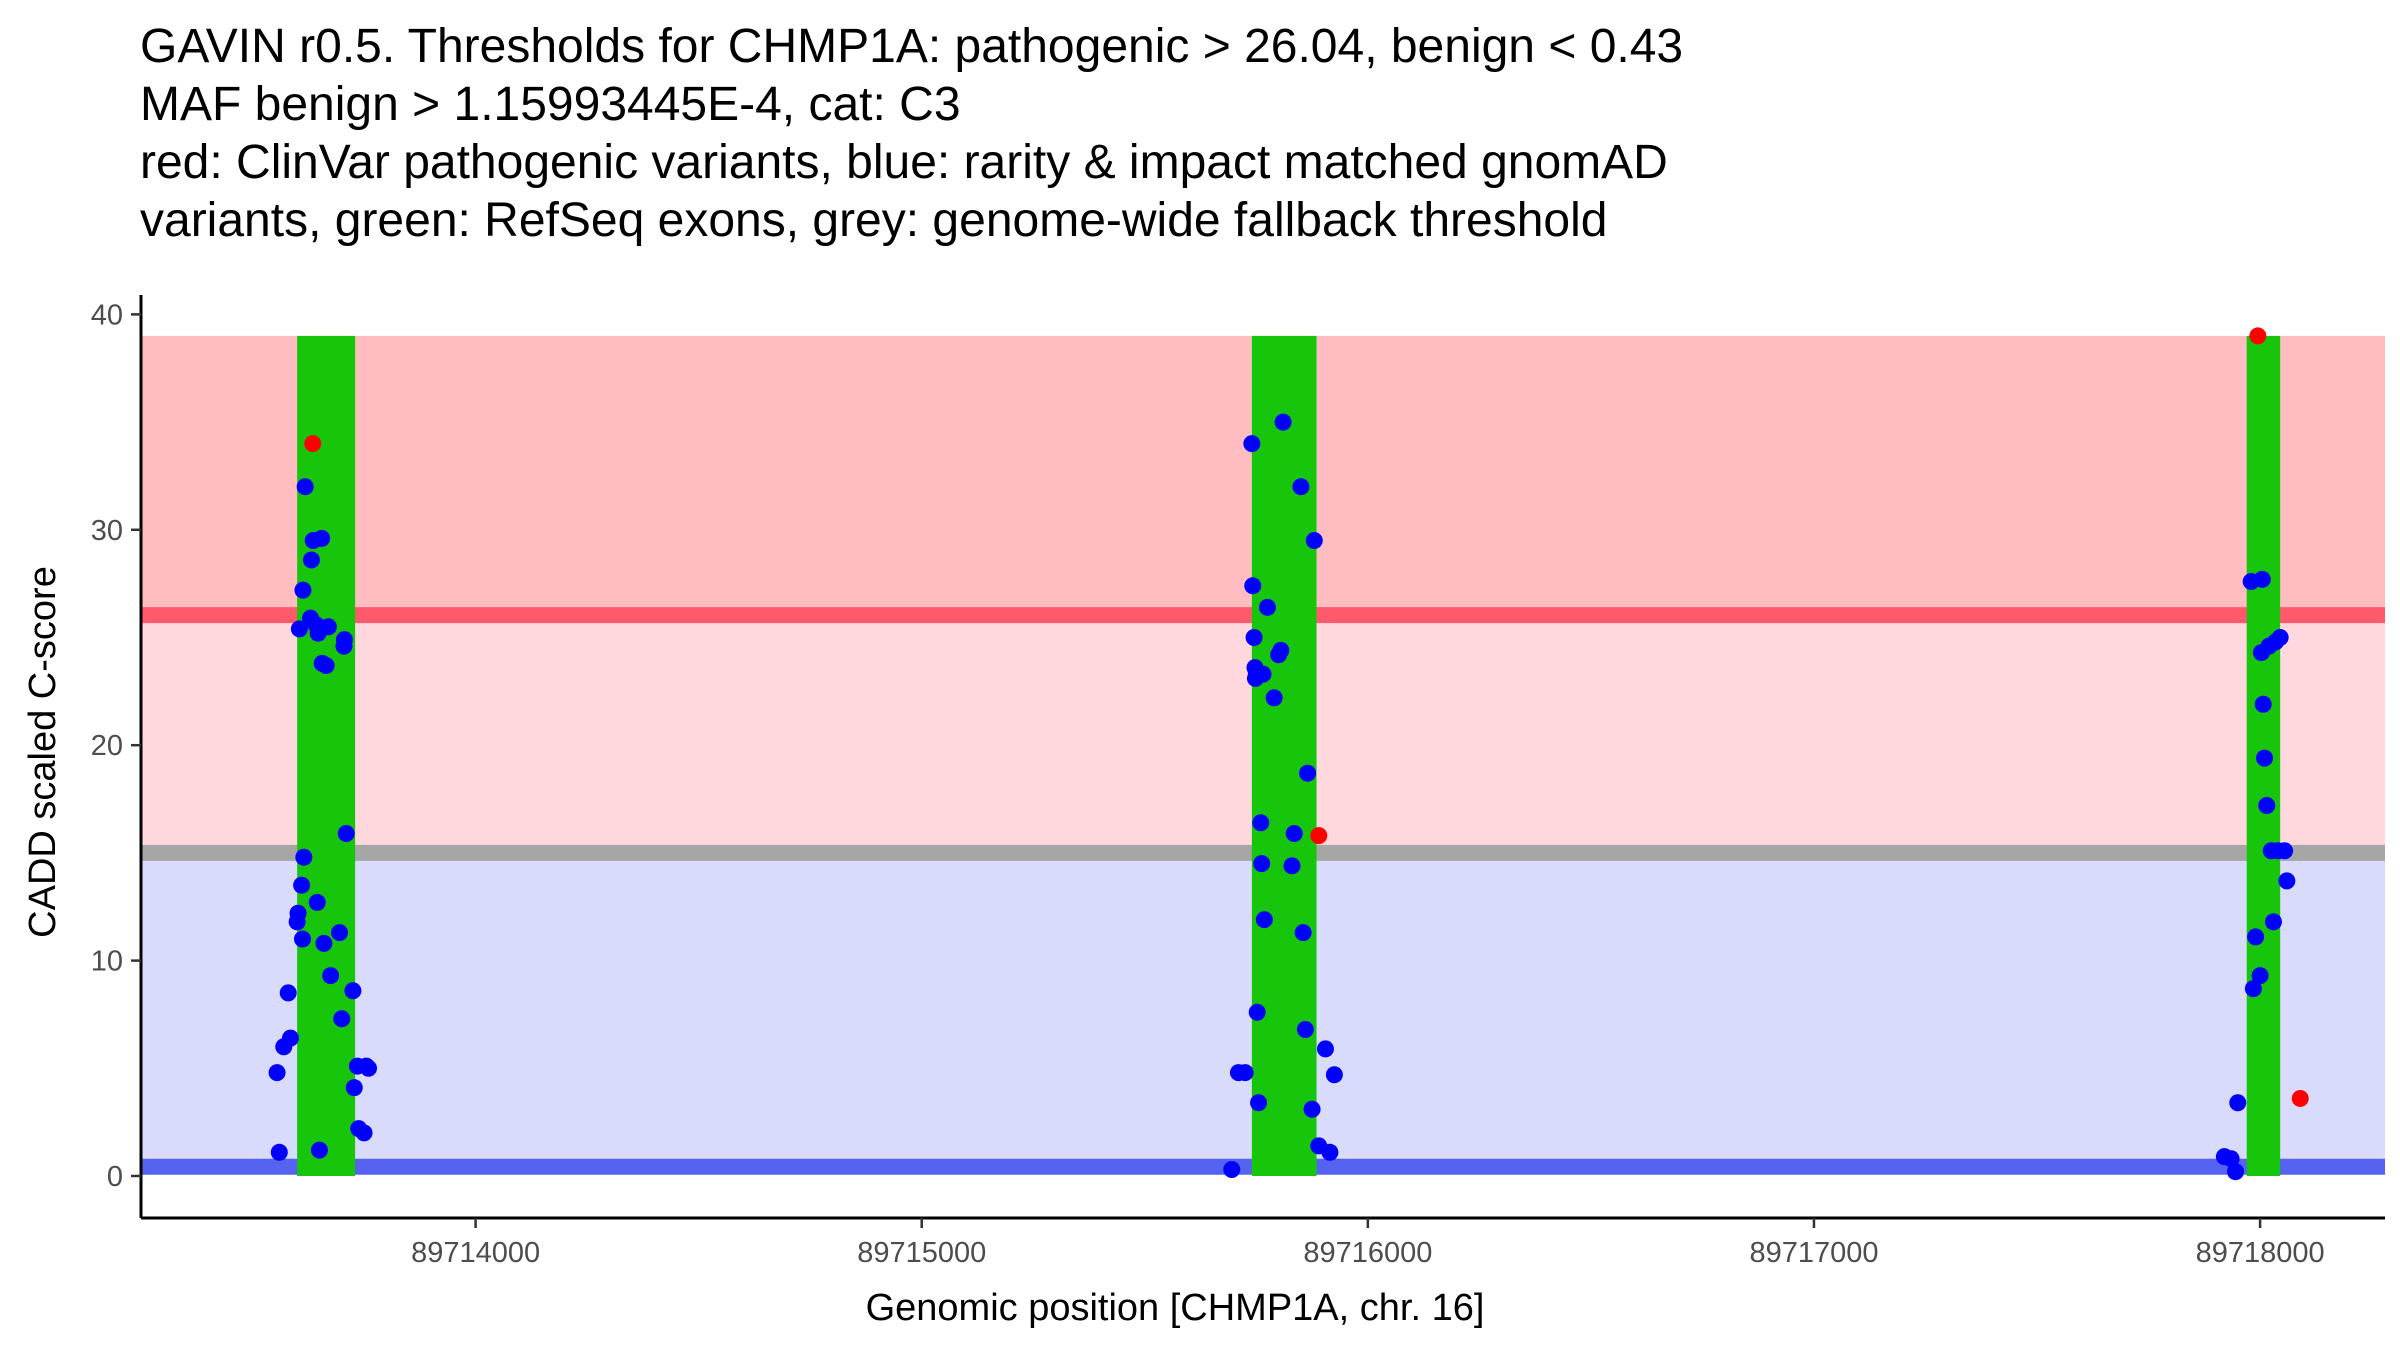  I want to click on x-tick-label: 89714000, so click(475, 1253).